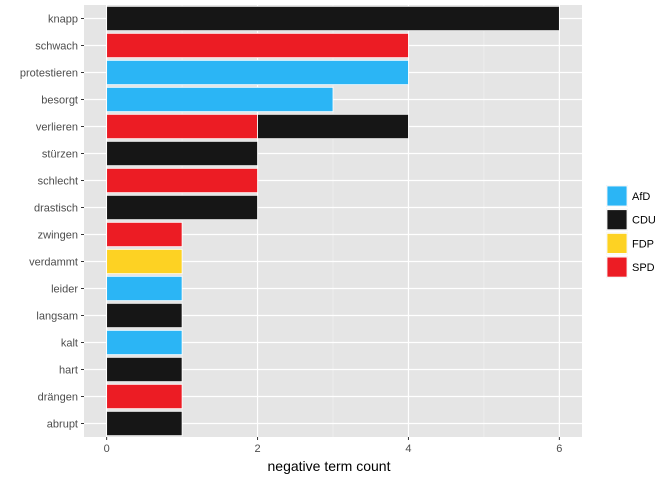 This screenshot has width=672, height=485. I want to click on y-tick-label: zwingen, so click(58, 236).